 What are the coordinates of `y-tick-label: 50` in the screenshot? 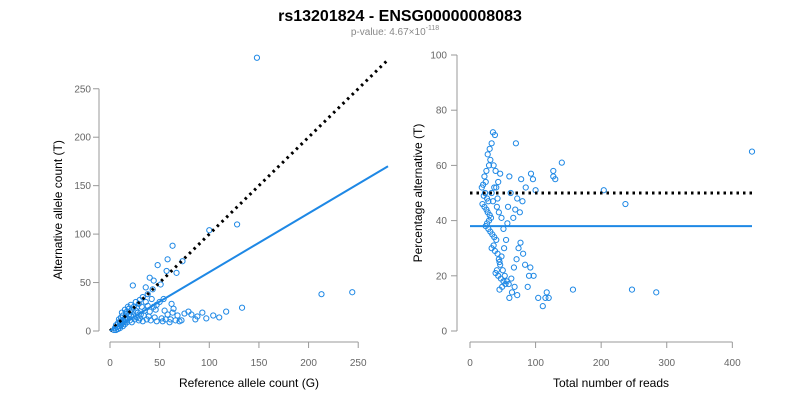 It's located at (86, 283).